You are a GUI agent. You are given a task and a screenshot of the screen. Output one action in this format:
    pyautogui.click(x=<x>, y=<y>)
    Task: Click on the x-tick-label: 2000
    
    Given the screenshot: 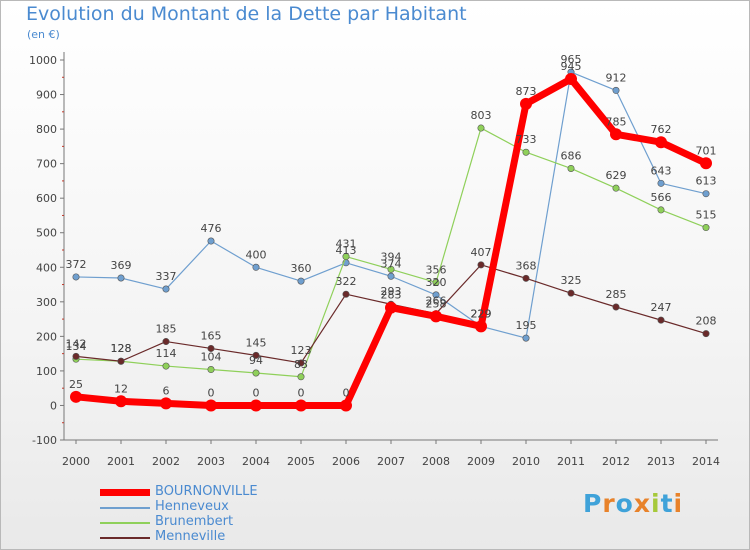 What is the action you would take?
    pyautogui.click(x=76, y=461)
    